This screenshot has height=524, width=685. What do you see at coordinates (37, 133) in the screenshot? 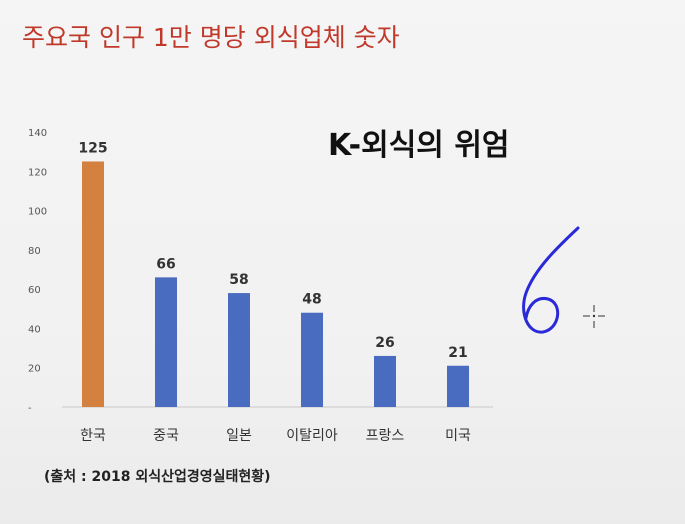
I see `y-tick-label: 140` at bounding box center [37, 133].